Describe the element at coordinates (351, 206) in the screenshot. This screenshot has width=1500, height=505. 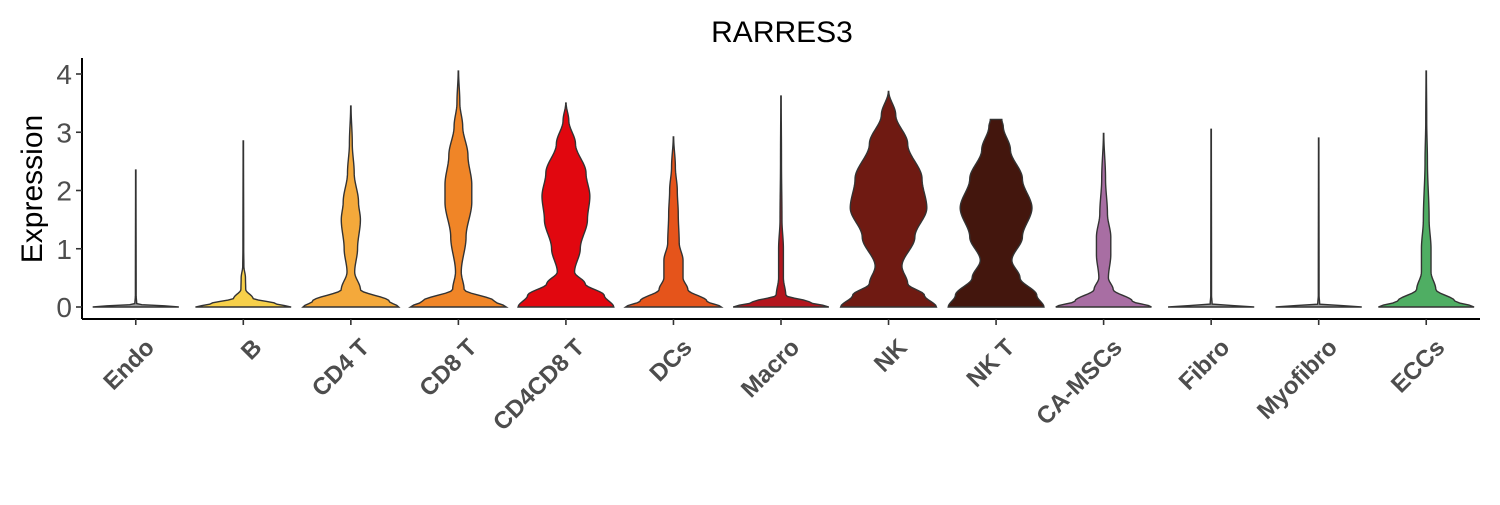
I see `violin-cd4-t` at that location.